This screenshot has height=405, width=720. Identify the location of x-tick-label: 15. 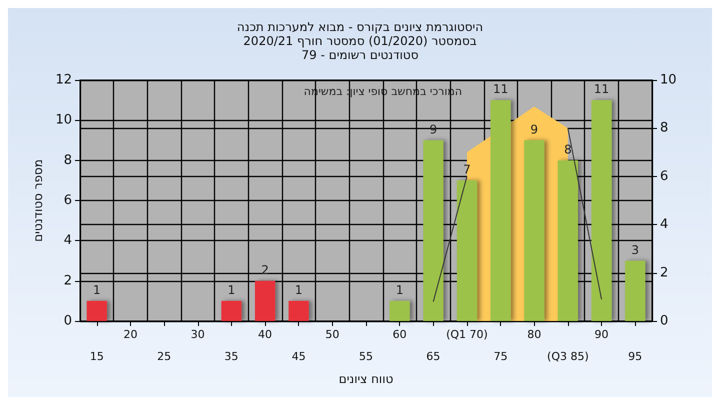
(97, 356).